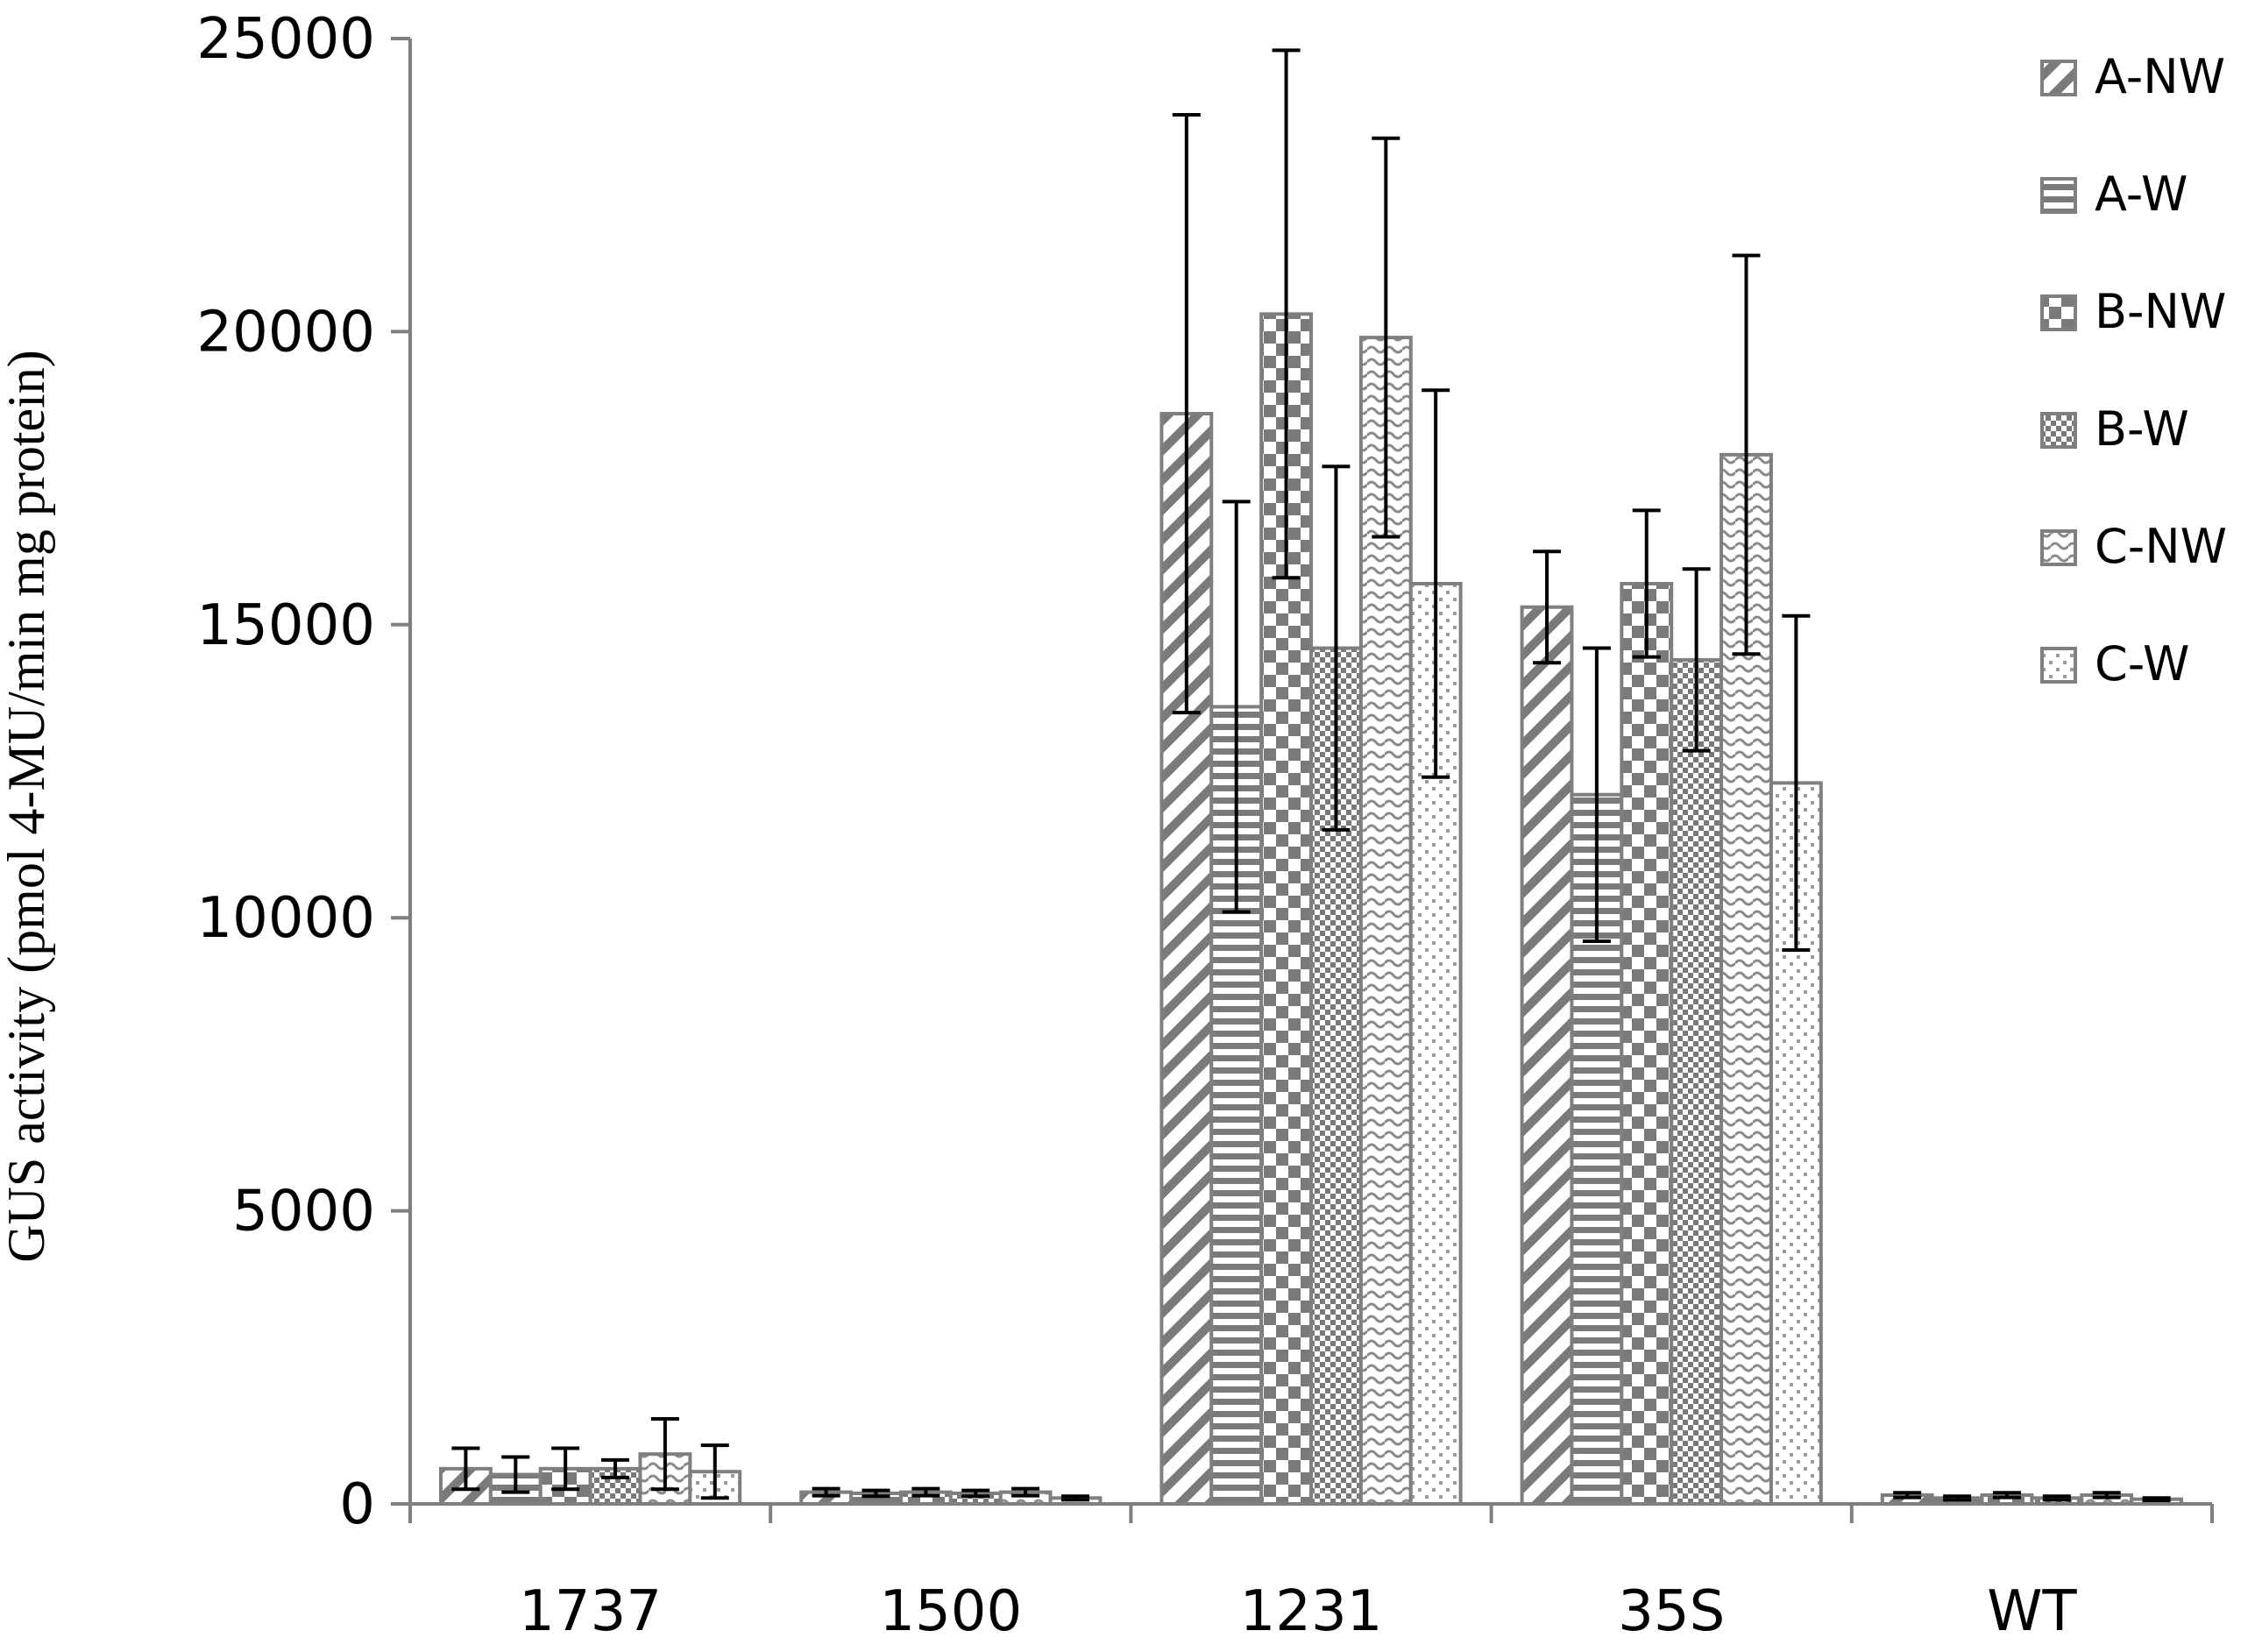  What do you see at coordinates (1796, 782) in the screenshot?
I see `error-bar-c-w-35s` at bounding box center [1796, 782].